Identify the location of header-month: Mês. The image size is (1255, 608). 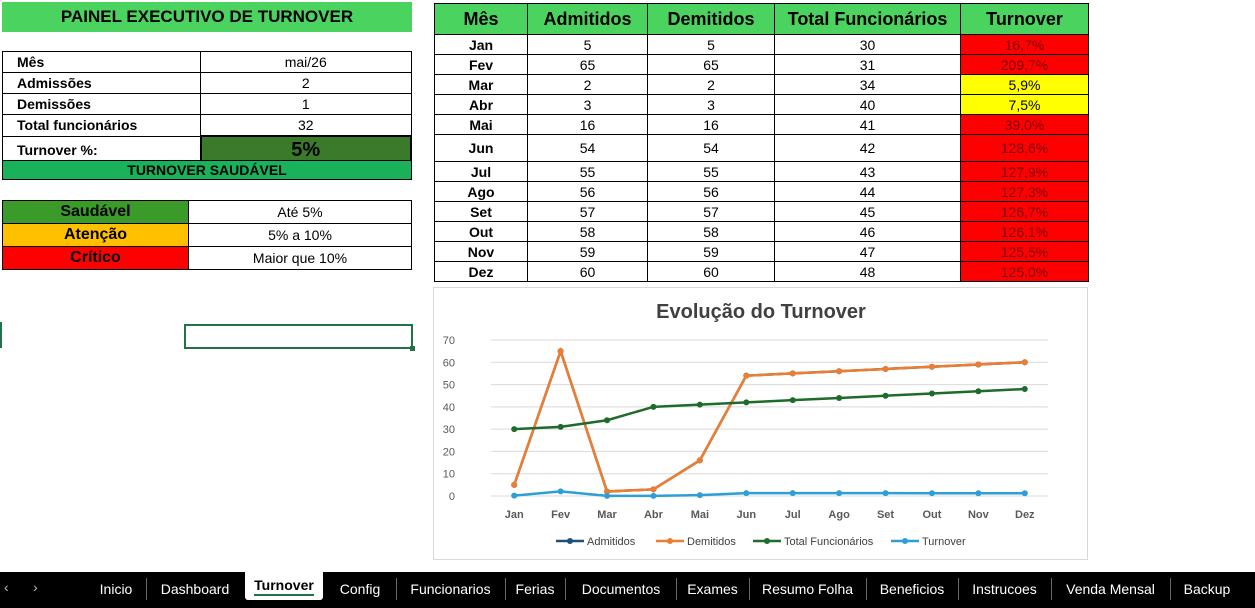
(481, 19).